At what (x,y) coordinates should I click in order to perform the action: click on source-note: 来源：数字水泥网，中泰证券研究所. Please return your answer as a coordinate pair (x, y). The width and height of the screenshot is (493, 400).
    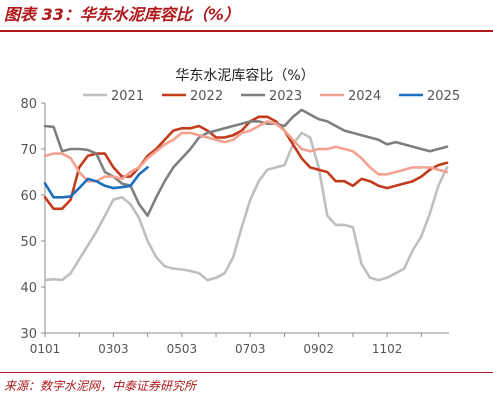
    Looking at the image, I should click on (100, 386).